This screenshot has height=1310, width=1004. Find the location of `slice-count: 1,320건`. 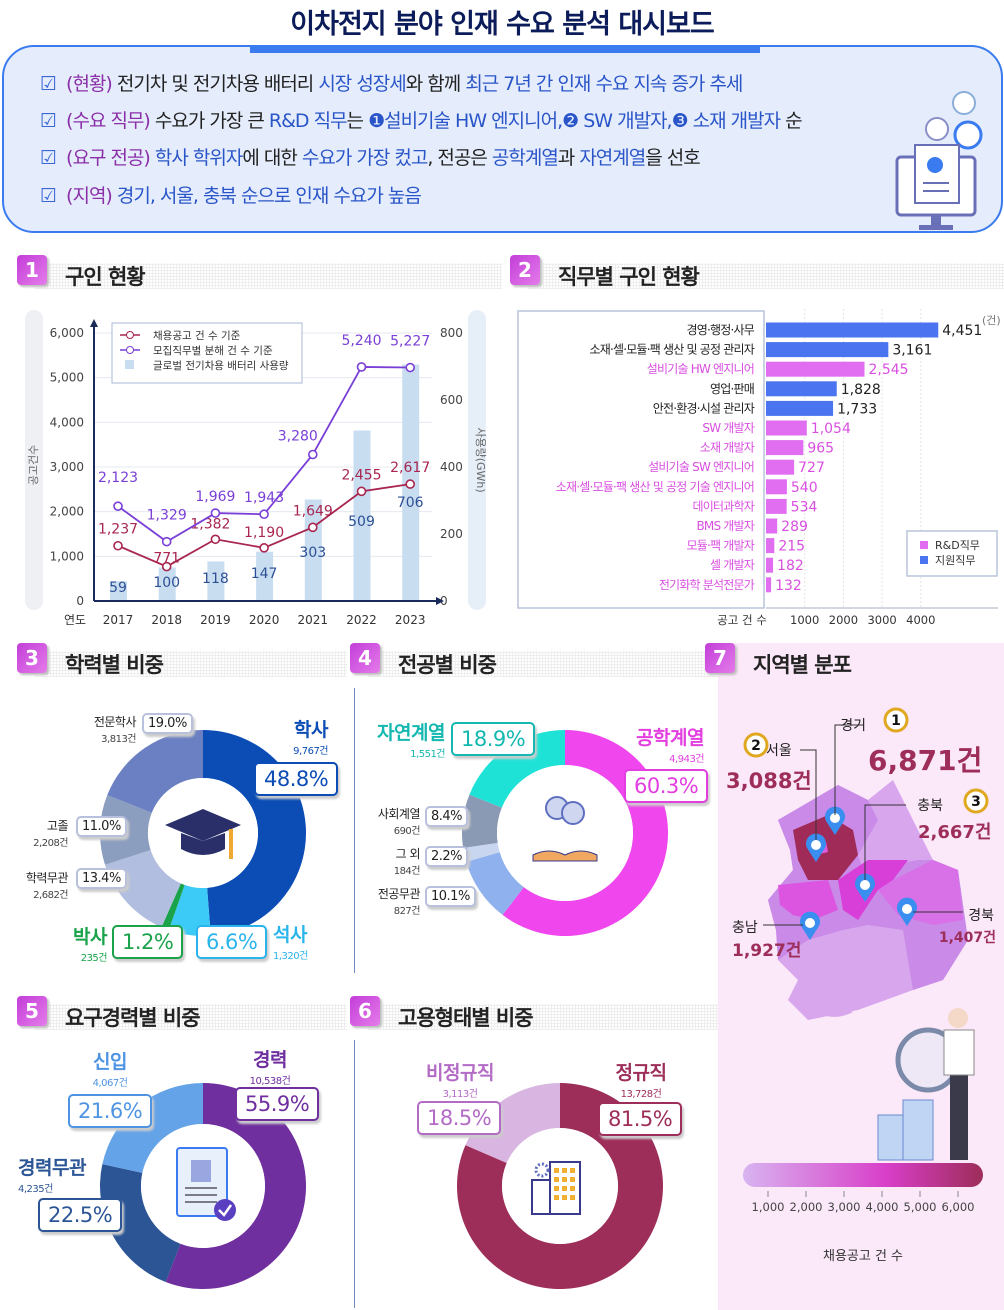

slice-count: 1,320건 is located at coordinates (290, 956).